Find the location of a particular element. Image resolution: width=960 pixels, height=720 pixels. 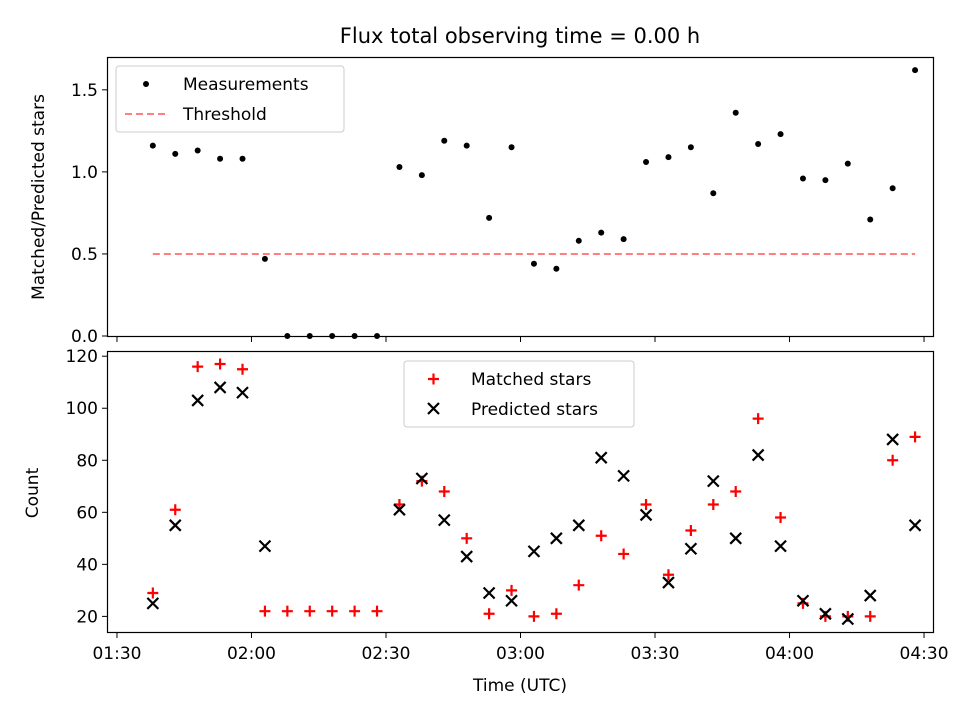

bottom-x-axis-label: Time (UTC) is located at coordinates (519, 686).